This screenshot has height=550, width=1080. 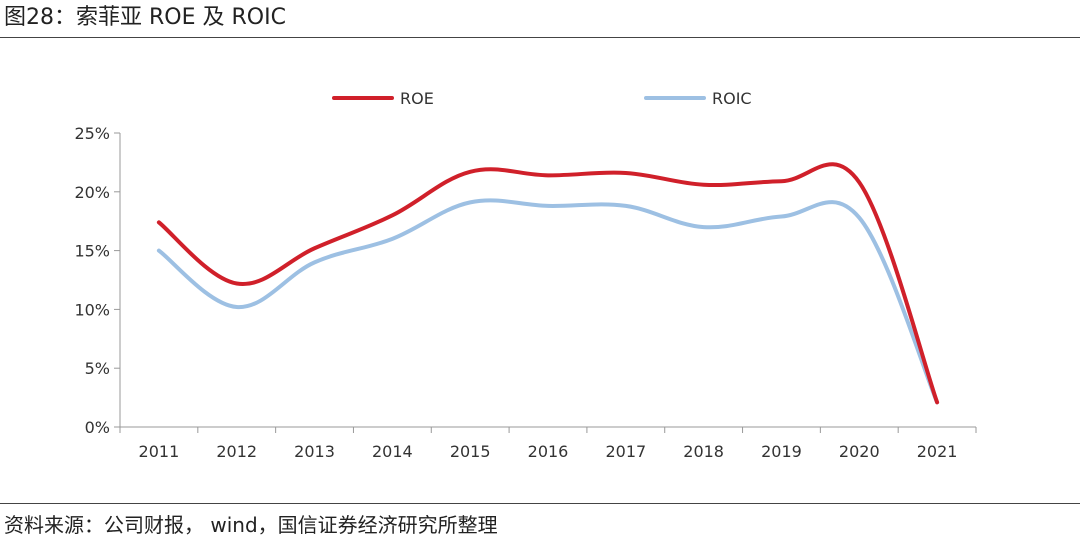 What do you see at coordinates (92, 192) in the screenshot?
I see `y-tick-label: 20%` at bounding box center [92, 192].